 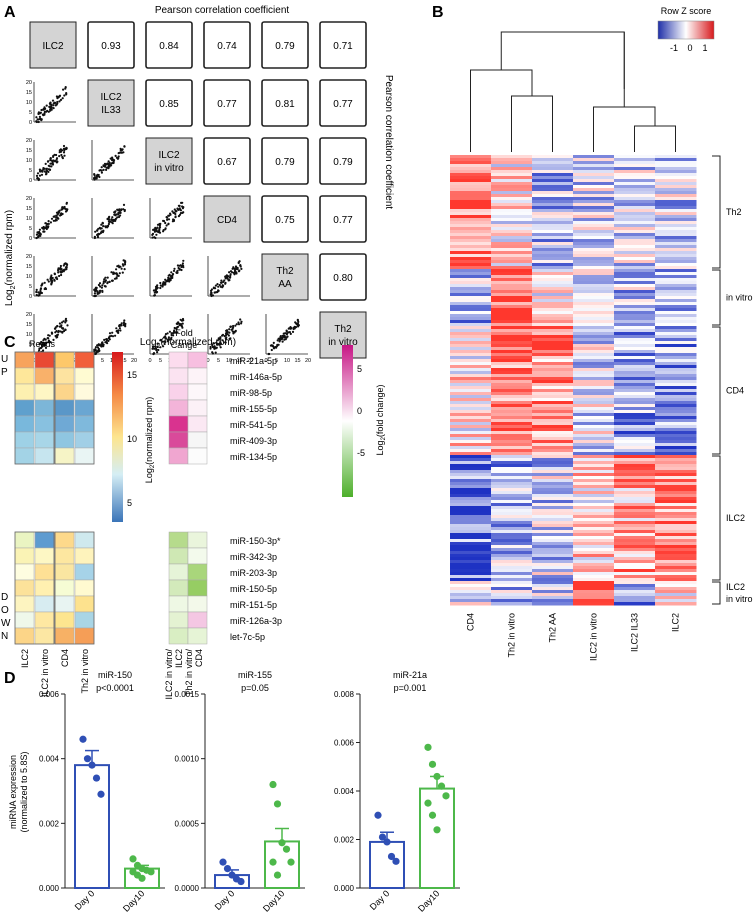 What do you see at coordinates (197, 408) in the screenshot?
I see `fold-cell` at bounding box center [197, 408].